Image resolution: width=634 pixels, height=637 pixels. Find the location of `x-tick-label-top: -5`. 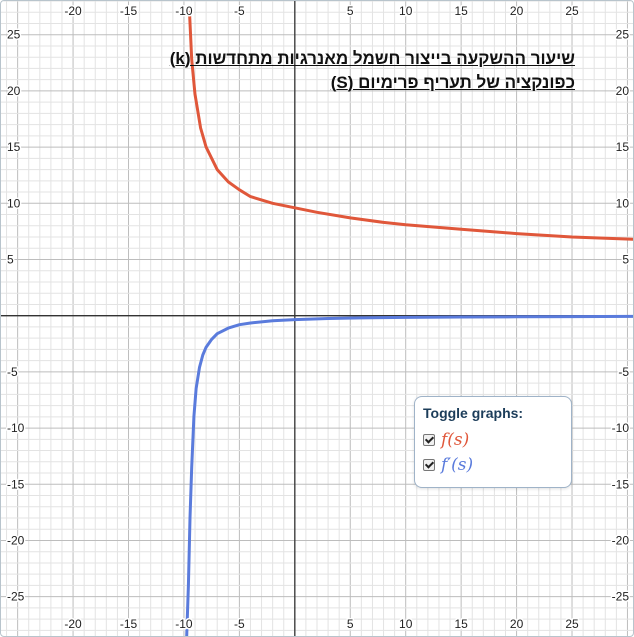

x-tick-label-top: -5 is located at coordinates (239, 11).